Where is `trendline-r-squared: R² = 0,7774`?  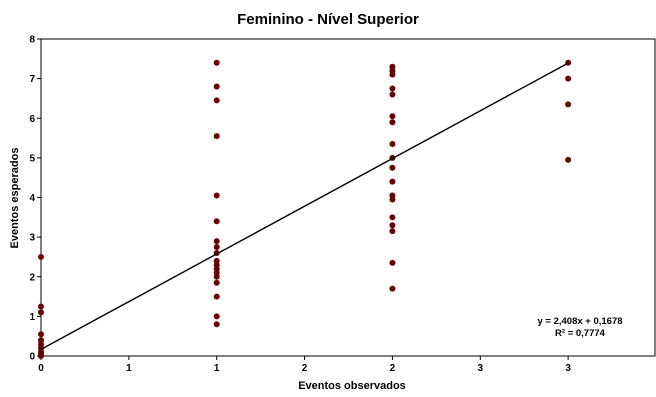 trendline-r-squared: R² = 0,7774 is located at coordinates (580, 333).